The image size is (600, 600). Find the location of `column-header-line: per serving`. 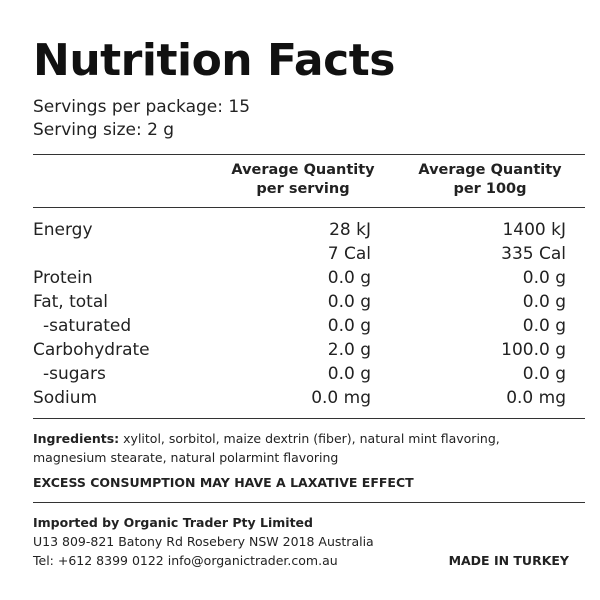

column-header-line: per serving is located at coordinates (303, 189).